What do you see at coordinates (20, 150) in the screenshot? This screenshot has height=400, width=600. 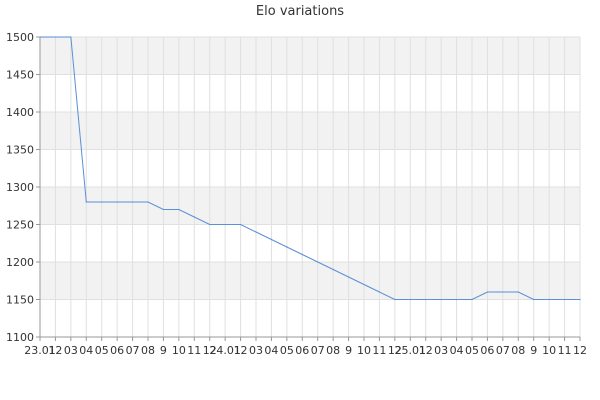 I see `y-tick-label: 1350` at bounding box center [20, 150].